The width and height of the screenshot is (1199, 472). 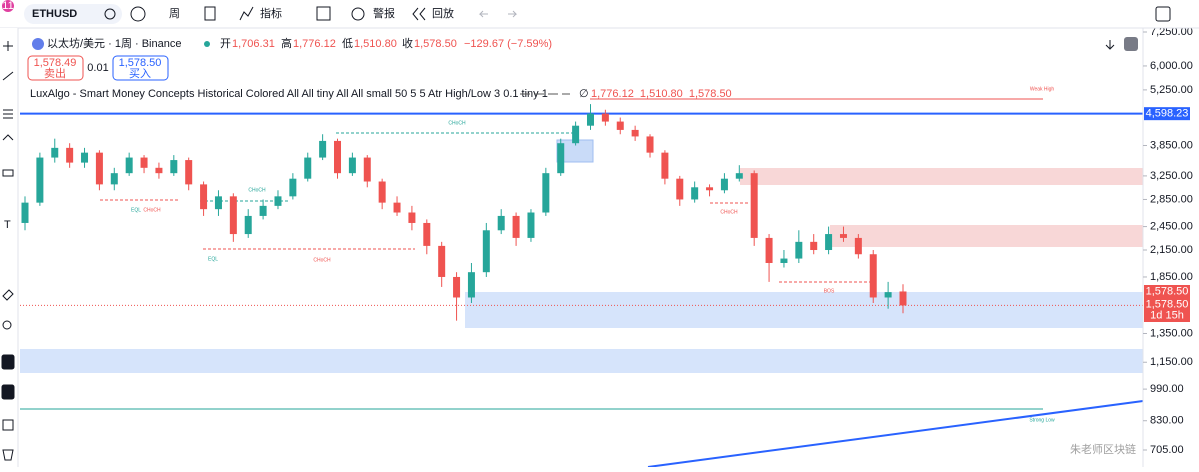 I want to click on sell-label: 卖出, so click(x=55, y=73).